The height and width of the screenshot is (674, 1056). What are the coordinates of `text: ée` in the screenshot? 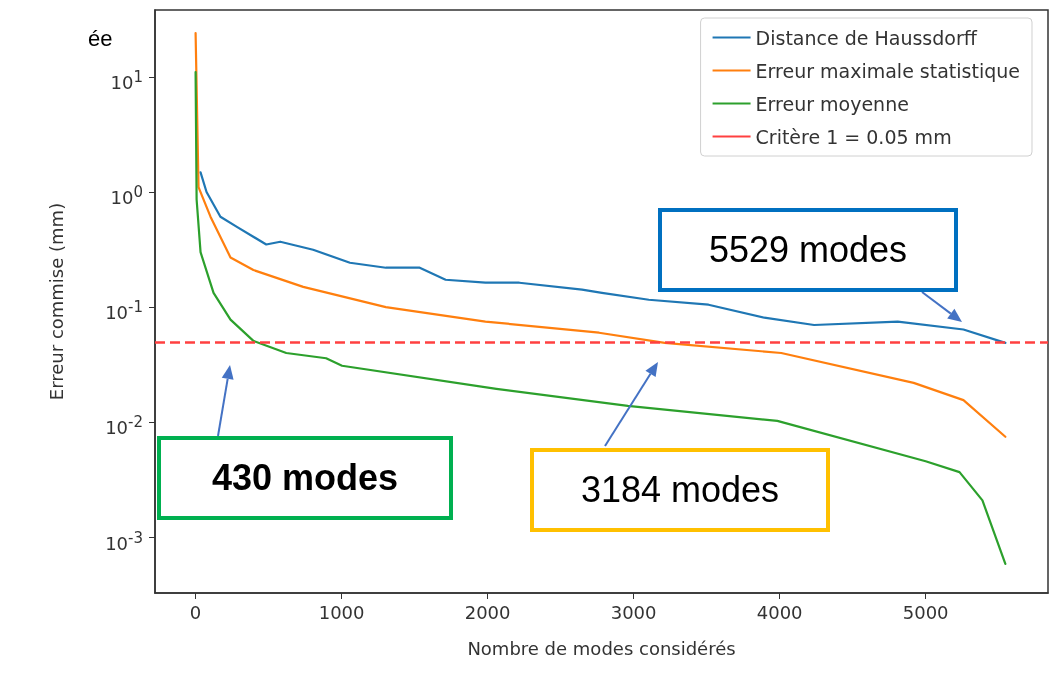 It's located at (100, 39).